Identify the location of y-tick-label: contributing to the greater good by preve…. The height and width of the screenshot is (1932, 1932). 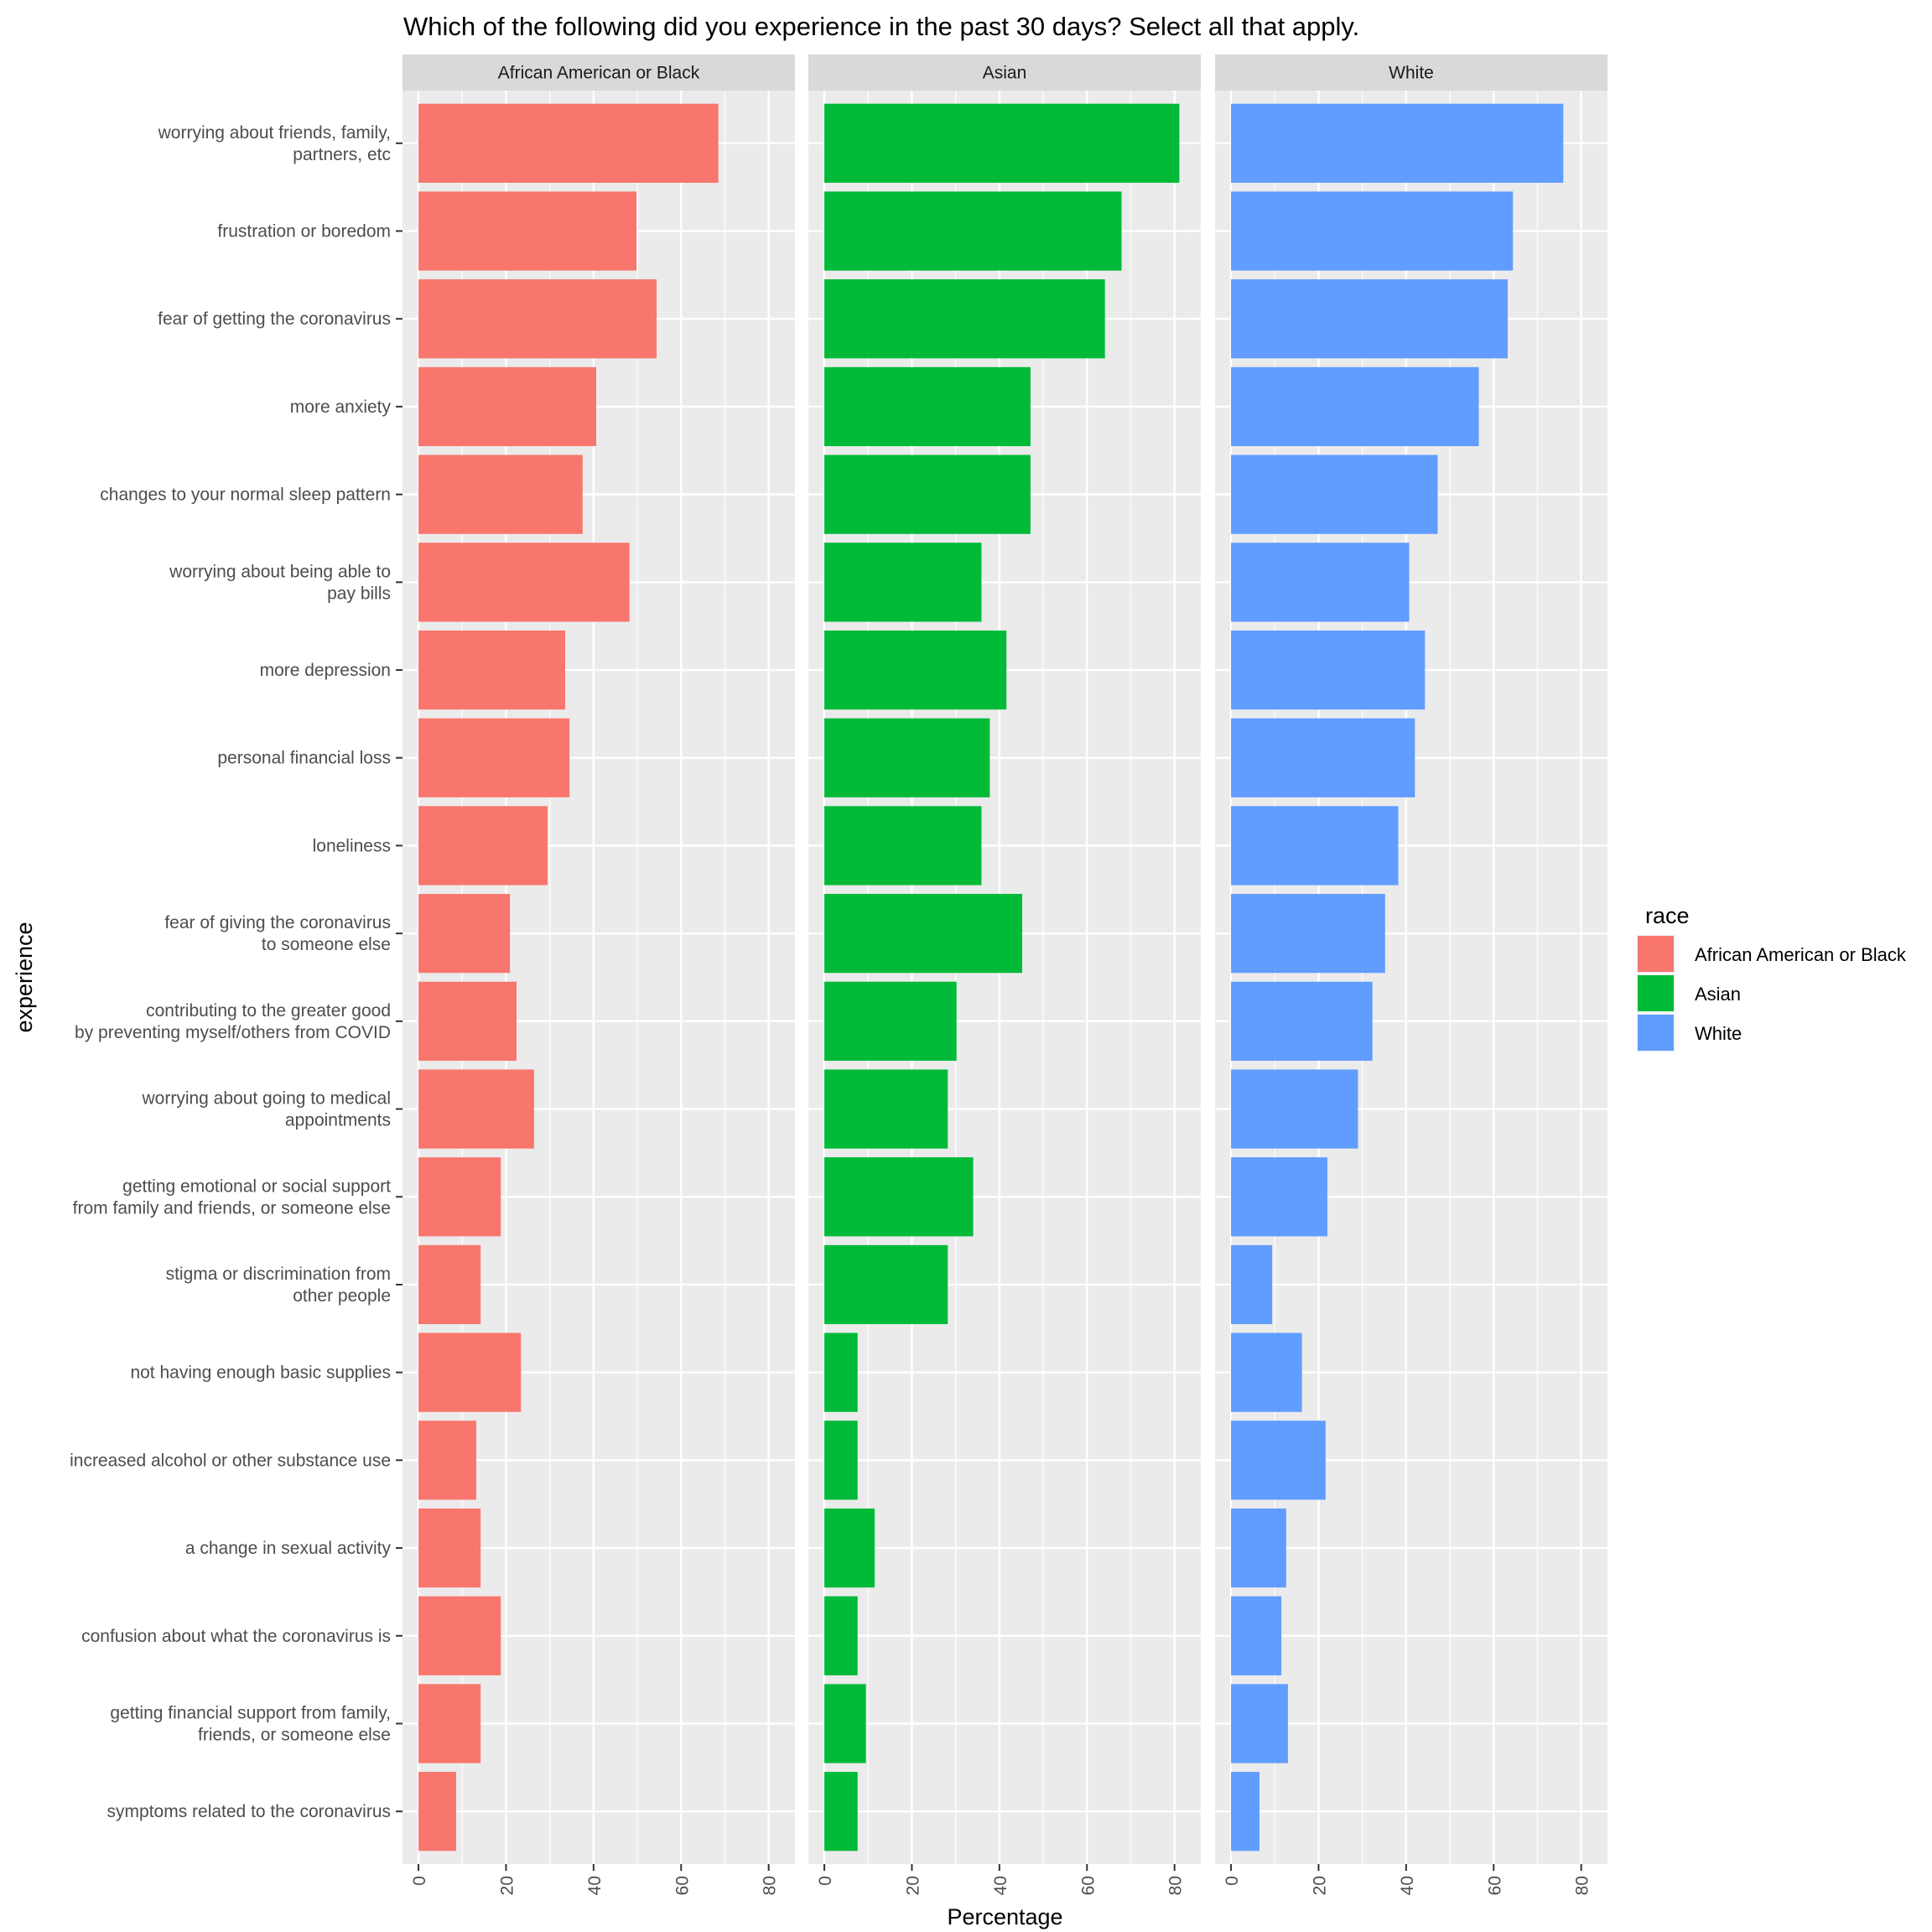
(233, 1022).